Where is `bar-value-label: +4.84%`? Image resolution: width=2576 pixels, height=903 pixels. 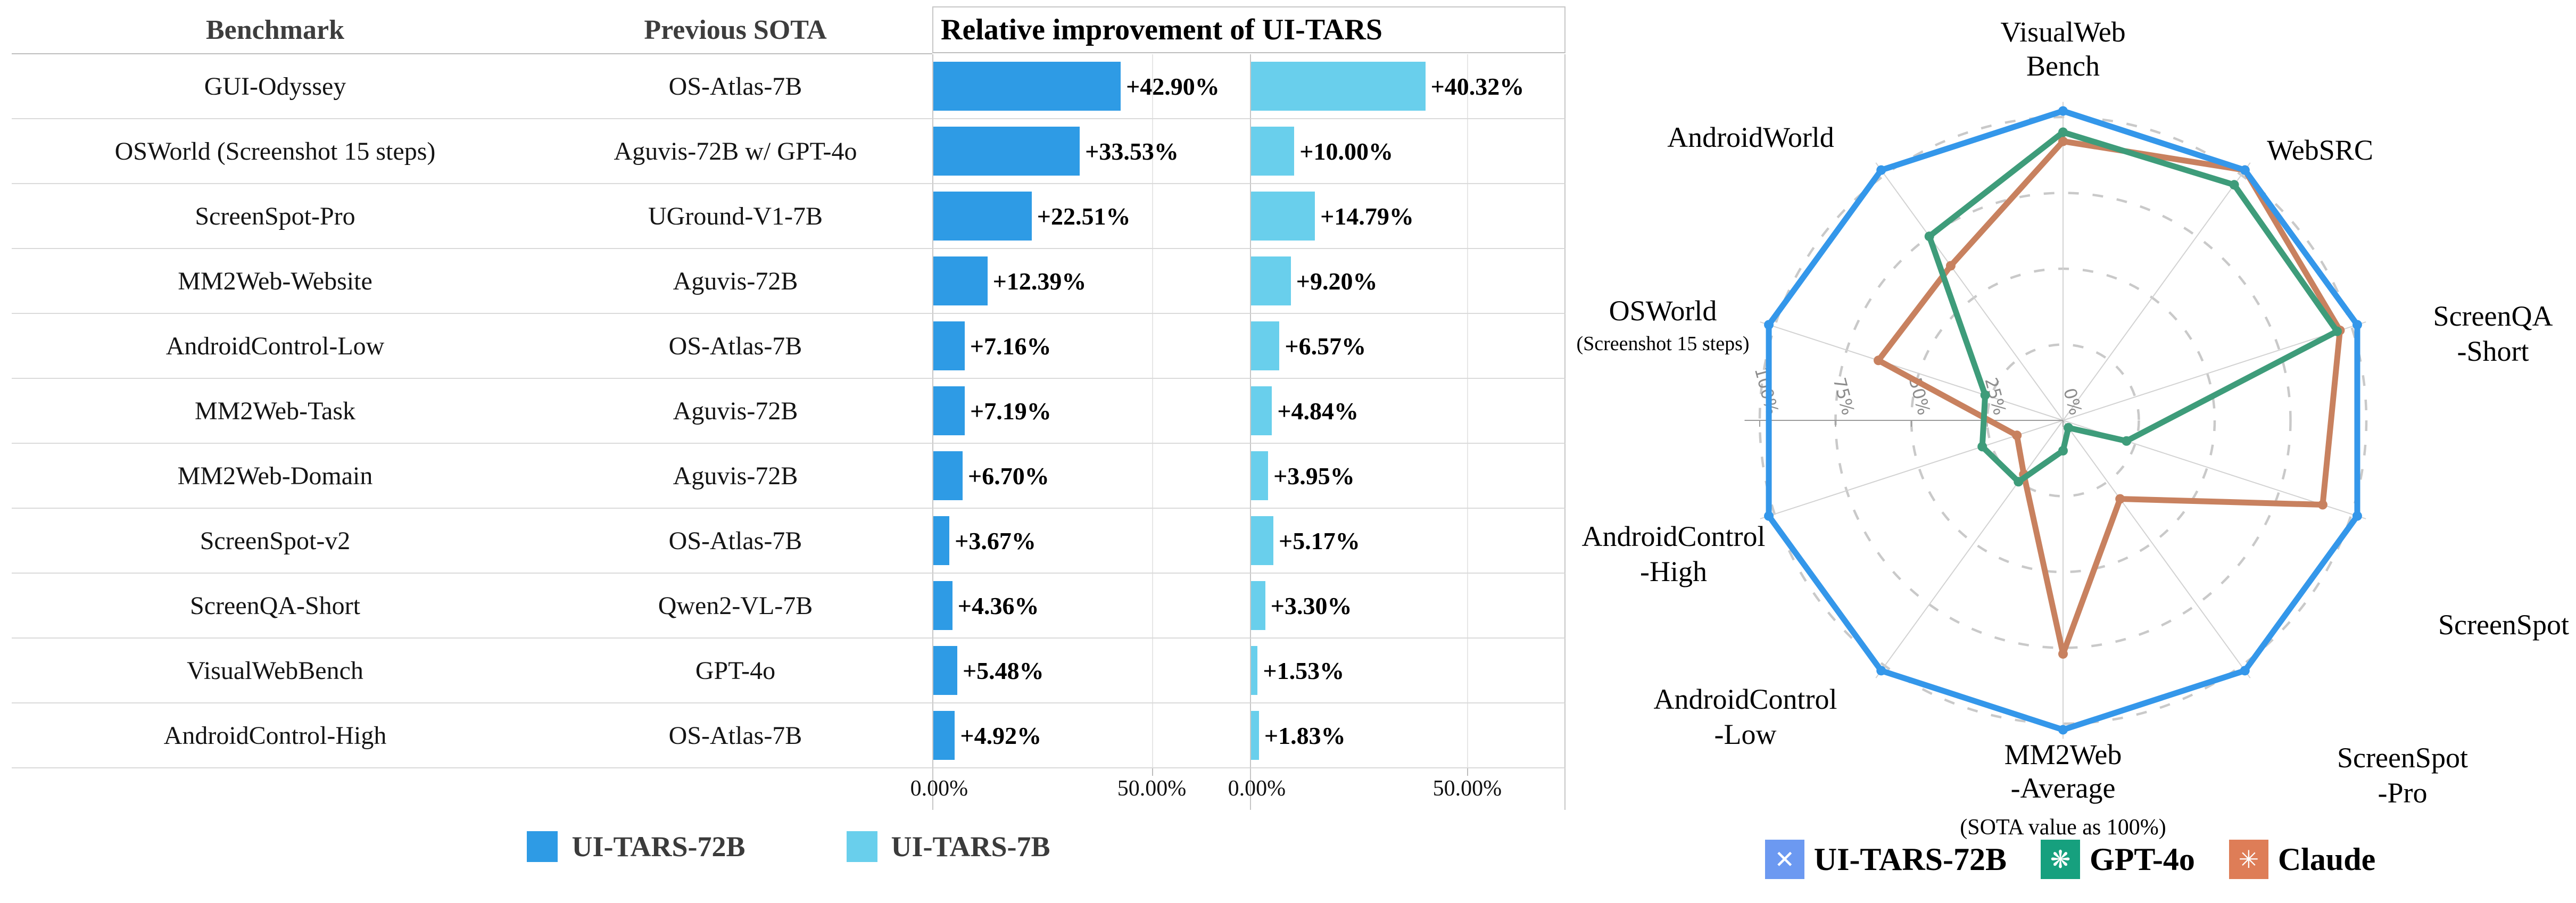 bar-value-label: +4.84% is located at coordinates (1318, 411).